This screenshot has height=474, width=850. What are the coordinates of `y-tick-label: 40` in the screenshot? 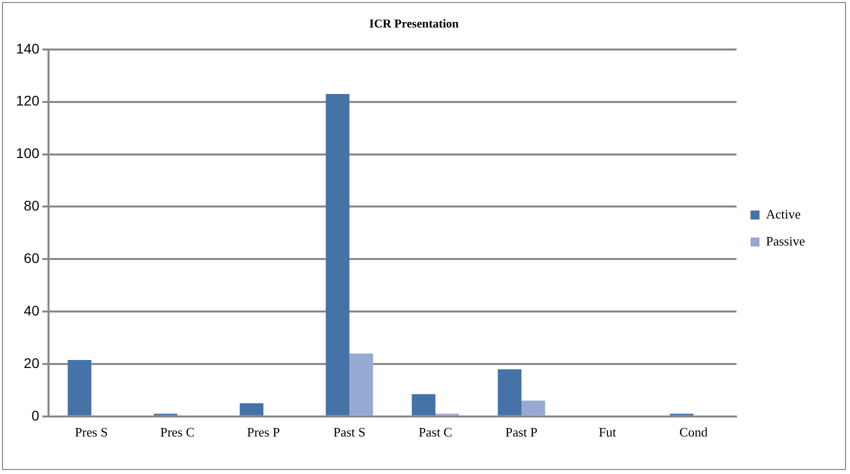 It's located at (32, 310).